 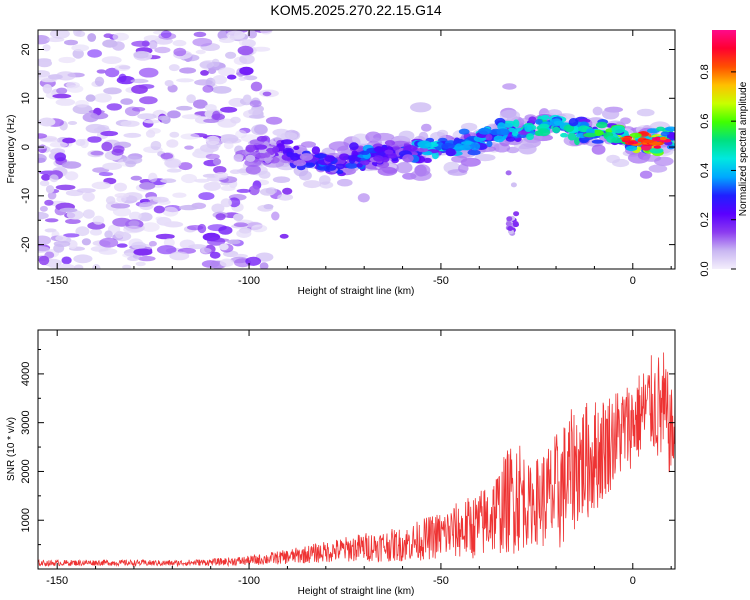 I want to click on y-tick-label: 10, so click(x=26, y=98).